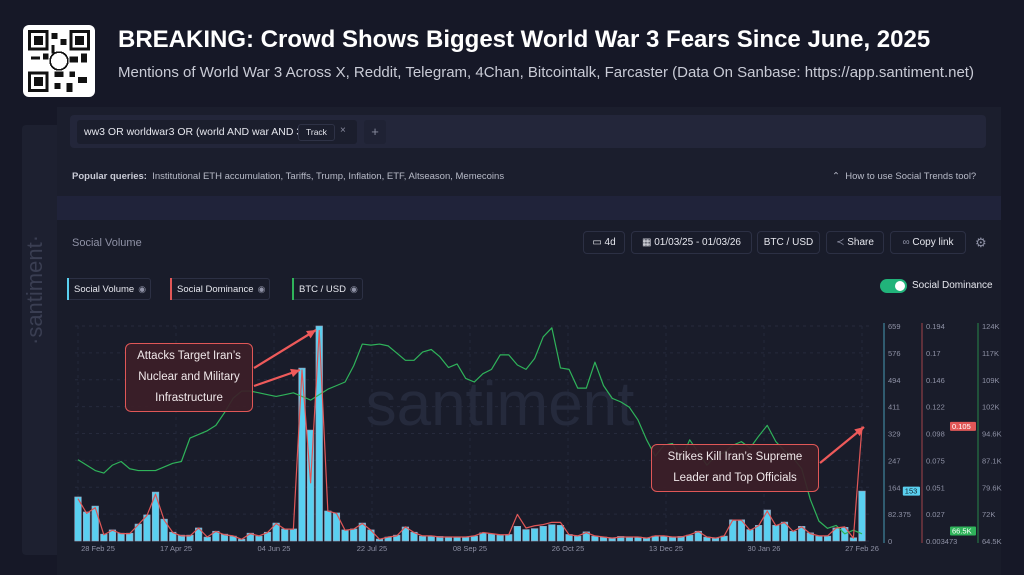 This screenshot has width=1024, height=575. What do you see at coordinates (311, 334) in the screenshot?
I see `arrow-head-icon` at bounding box center [311, 334].